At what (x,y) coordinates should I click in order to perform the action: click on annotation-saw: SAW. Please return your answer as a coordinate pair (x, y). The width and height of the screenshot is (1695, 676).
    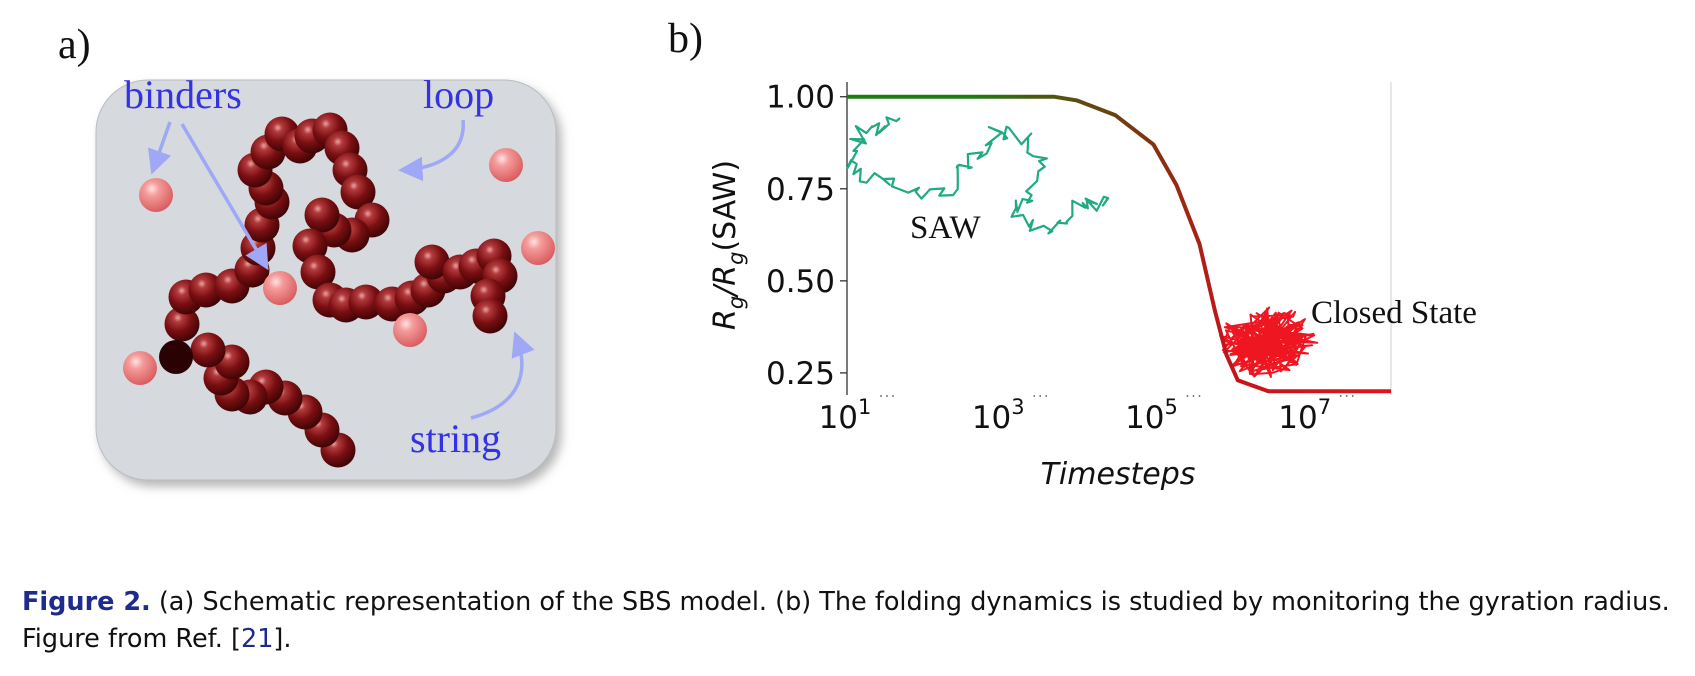
    Looking at the image, I should click on (946, 228).